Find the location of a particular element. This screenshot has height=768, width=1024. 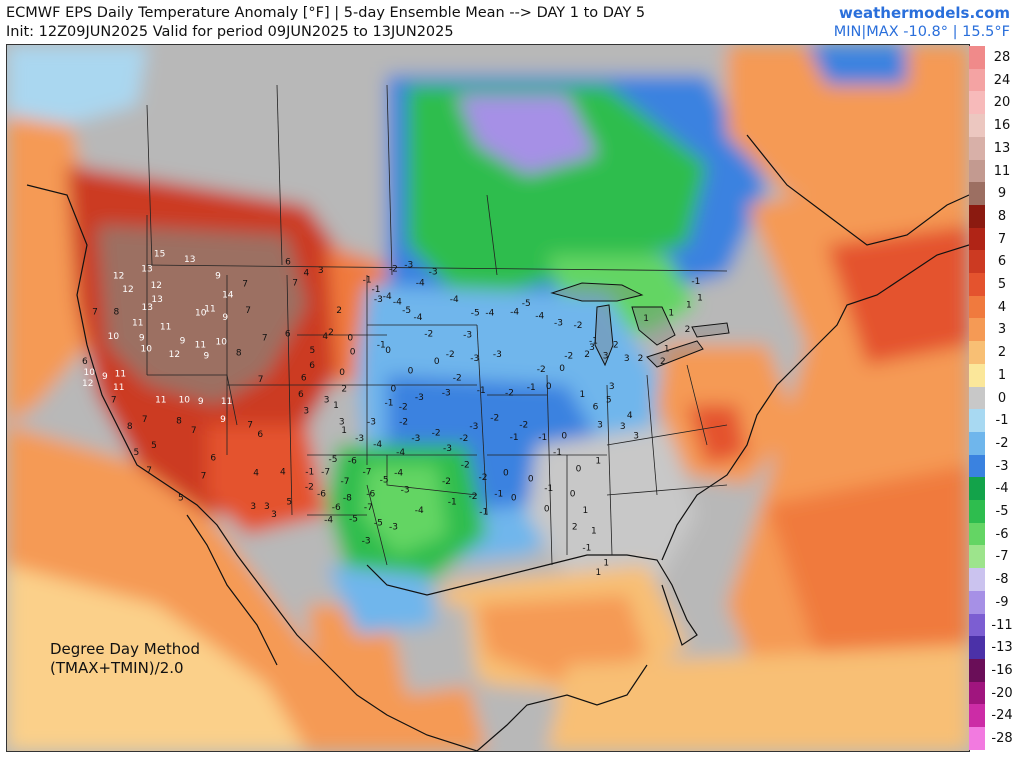

legend-item: 28 is located at coordinates (995, 57).